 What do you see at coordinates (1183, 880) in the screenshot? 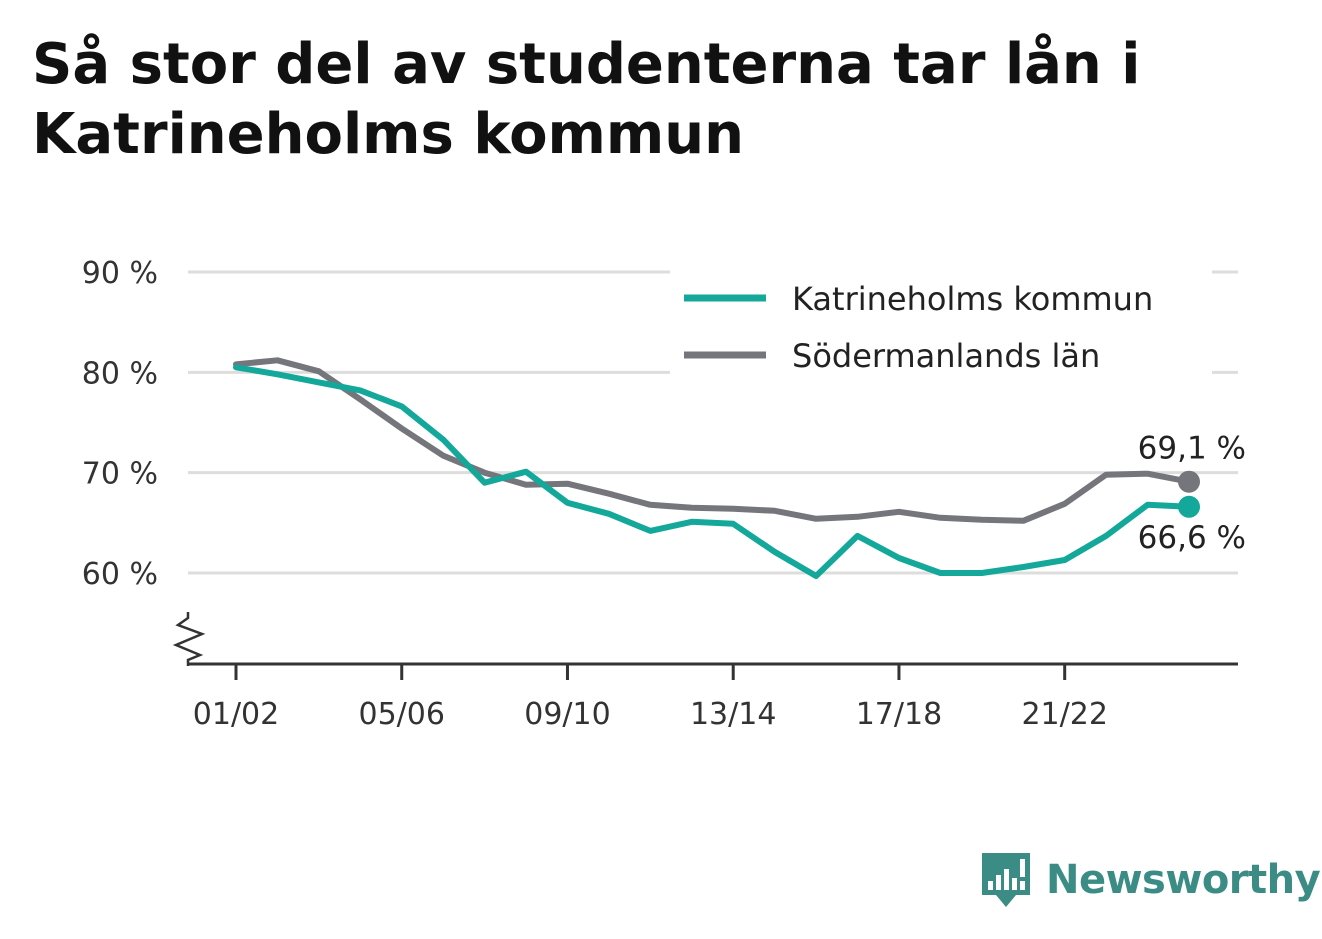
I see `brand-name: Newsworthy` at bounding box center [1183, 880].